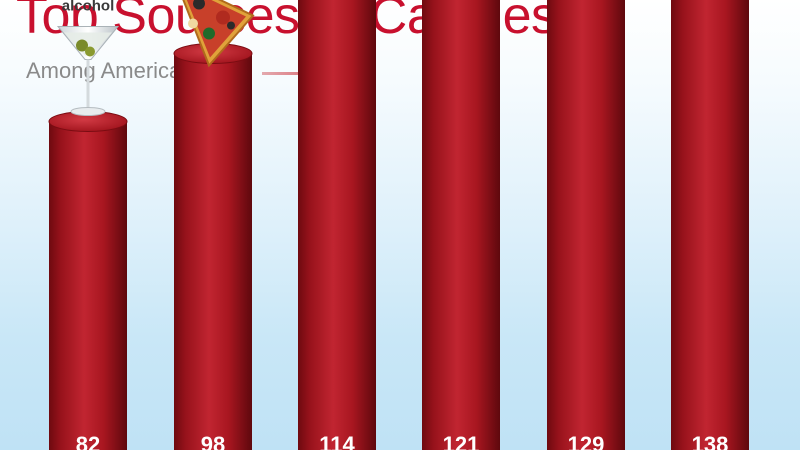 This screenshot has height=450, width=800. What do you see at coordinates (461, 441) in the screenshot?
I see `value-label: 121` at bounding box center [461, 441].